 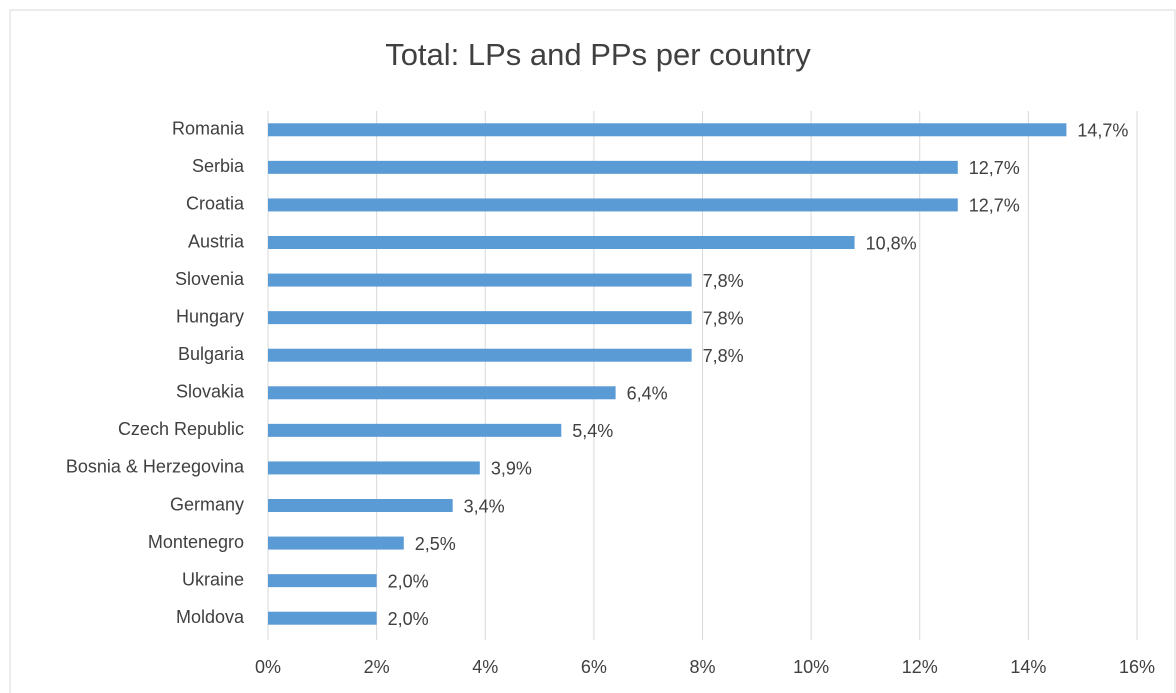 What do you see at coordinates (598, 54) in the screenshot?
I see `chart-title: Total: LPs and PPs per country` at bounding box center [598, 54].